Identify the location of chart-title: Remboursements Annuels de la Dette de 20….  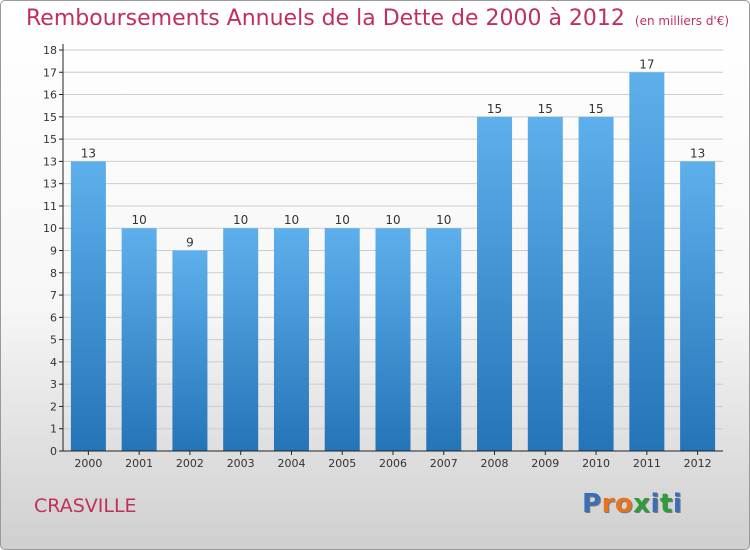
(377, 18).